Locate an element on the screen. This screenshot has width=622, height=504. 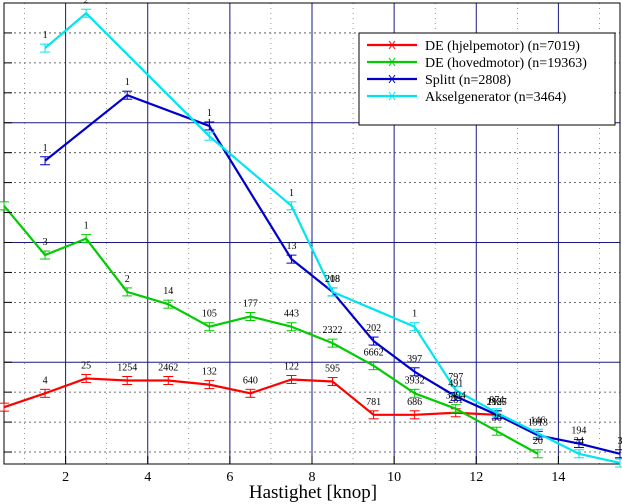
data-label: 36 is located at coordinates (497, 418).